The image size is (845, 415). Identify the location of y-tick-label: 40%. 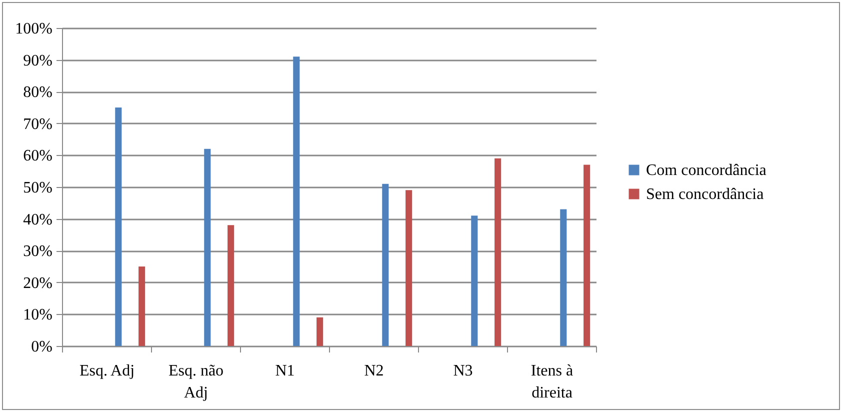
(37, 219).